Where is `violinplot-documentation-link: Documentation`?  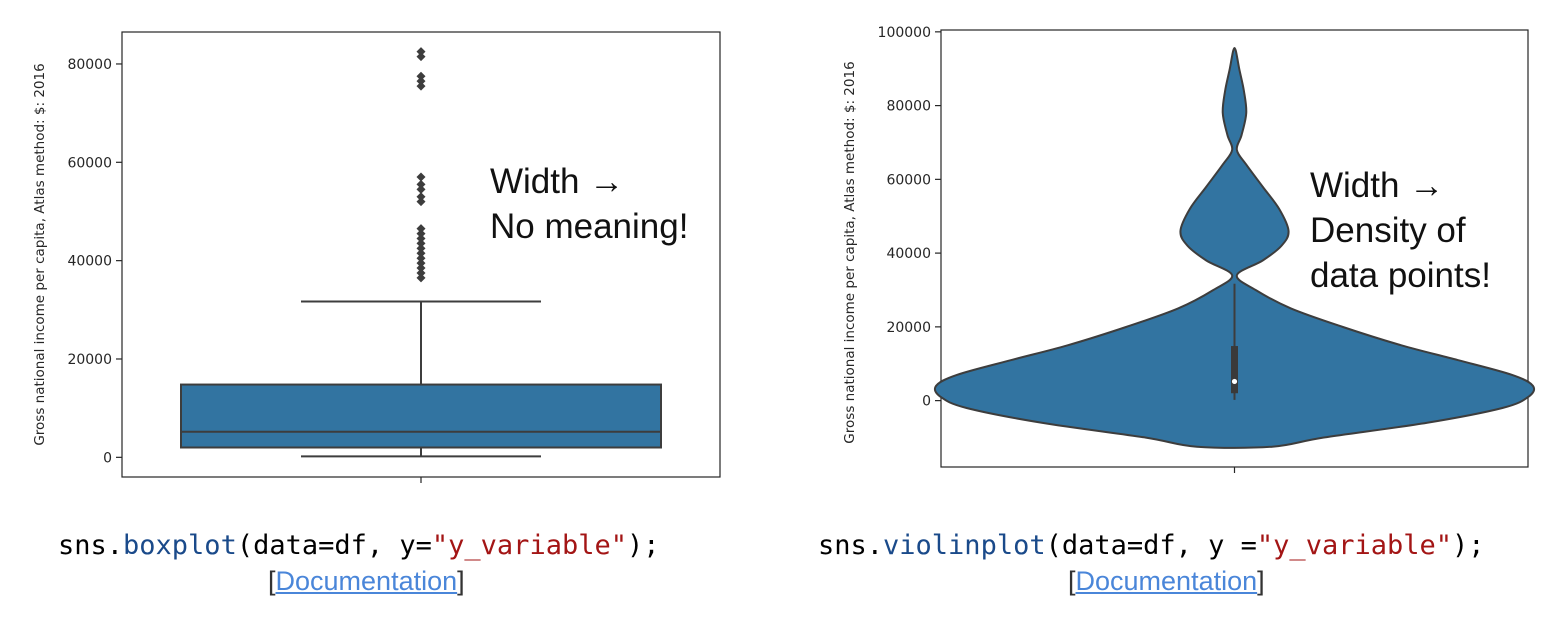
violinplot-documentation-link: Documentation is located at coordinates (1166, 581).